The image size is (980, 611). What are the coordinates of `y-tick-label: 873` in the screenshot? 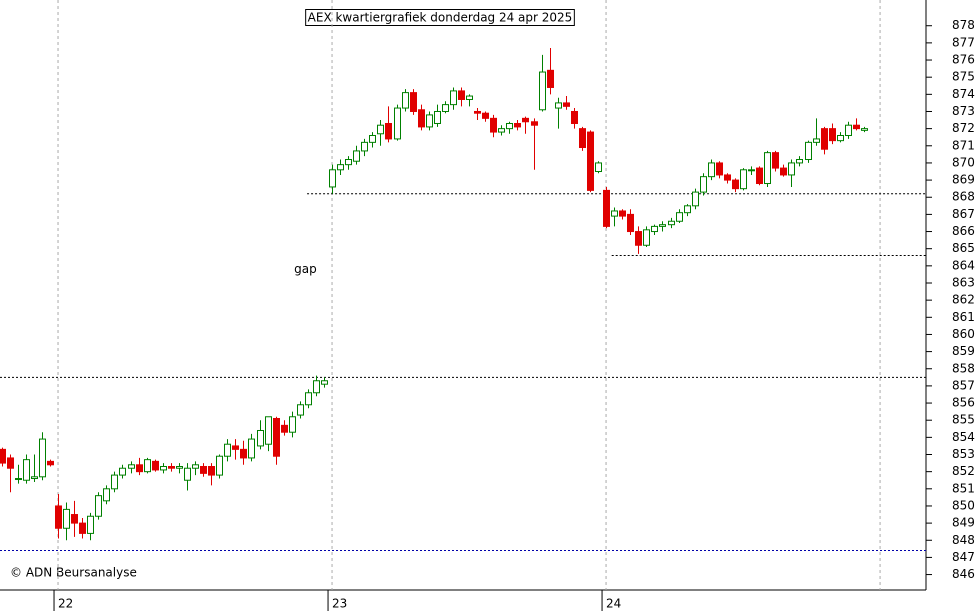 It's located at (963, 111).